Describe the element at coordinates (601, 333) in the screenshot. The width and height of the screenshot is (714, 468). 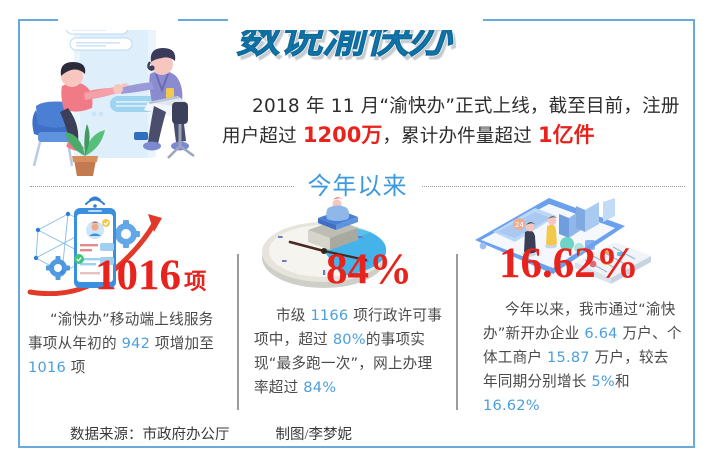
I see `stat-3-run-1: 6.64` at that location.